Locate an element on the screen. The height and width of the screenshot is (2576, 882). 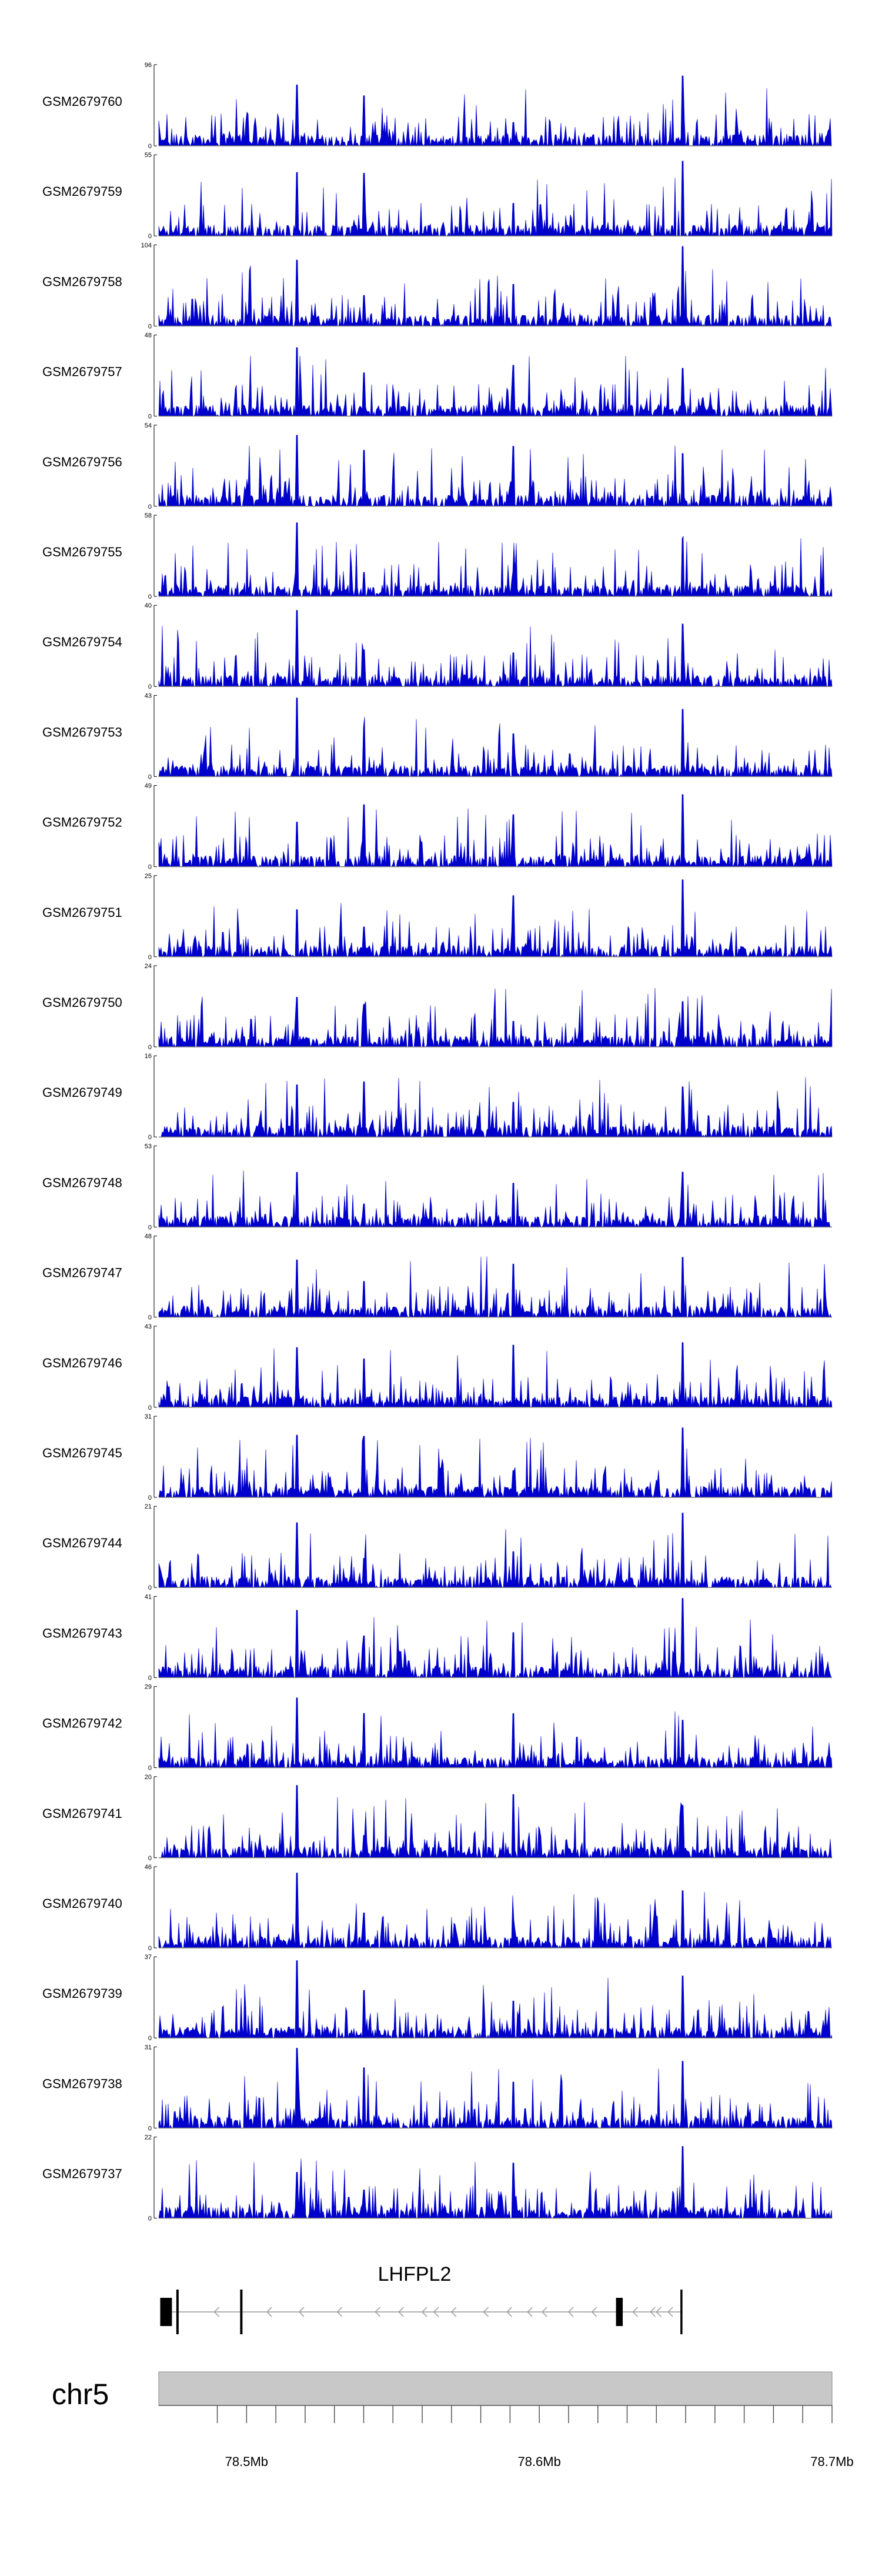
track-GSM2679738: GSM2679738 31 0 is located at coordinates (437, 2088).